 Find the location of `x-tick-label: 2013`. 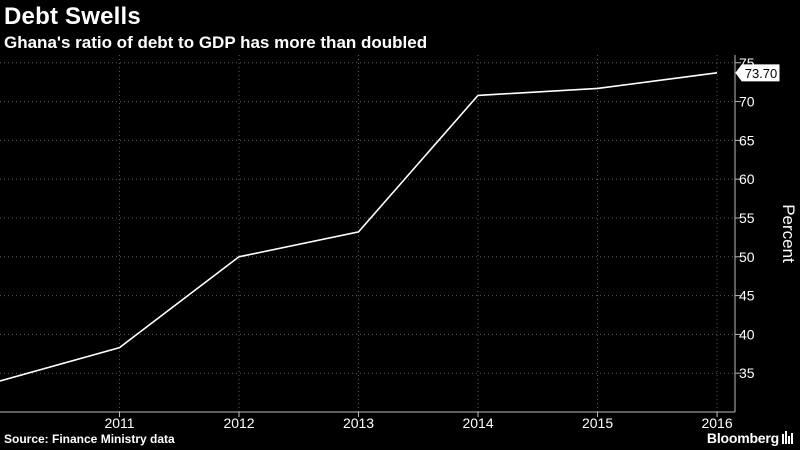

x-tick-label: 2013 is located at coordinates (358, 423).